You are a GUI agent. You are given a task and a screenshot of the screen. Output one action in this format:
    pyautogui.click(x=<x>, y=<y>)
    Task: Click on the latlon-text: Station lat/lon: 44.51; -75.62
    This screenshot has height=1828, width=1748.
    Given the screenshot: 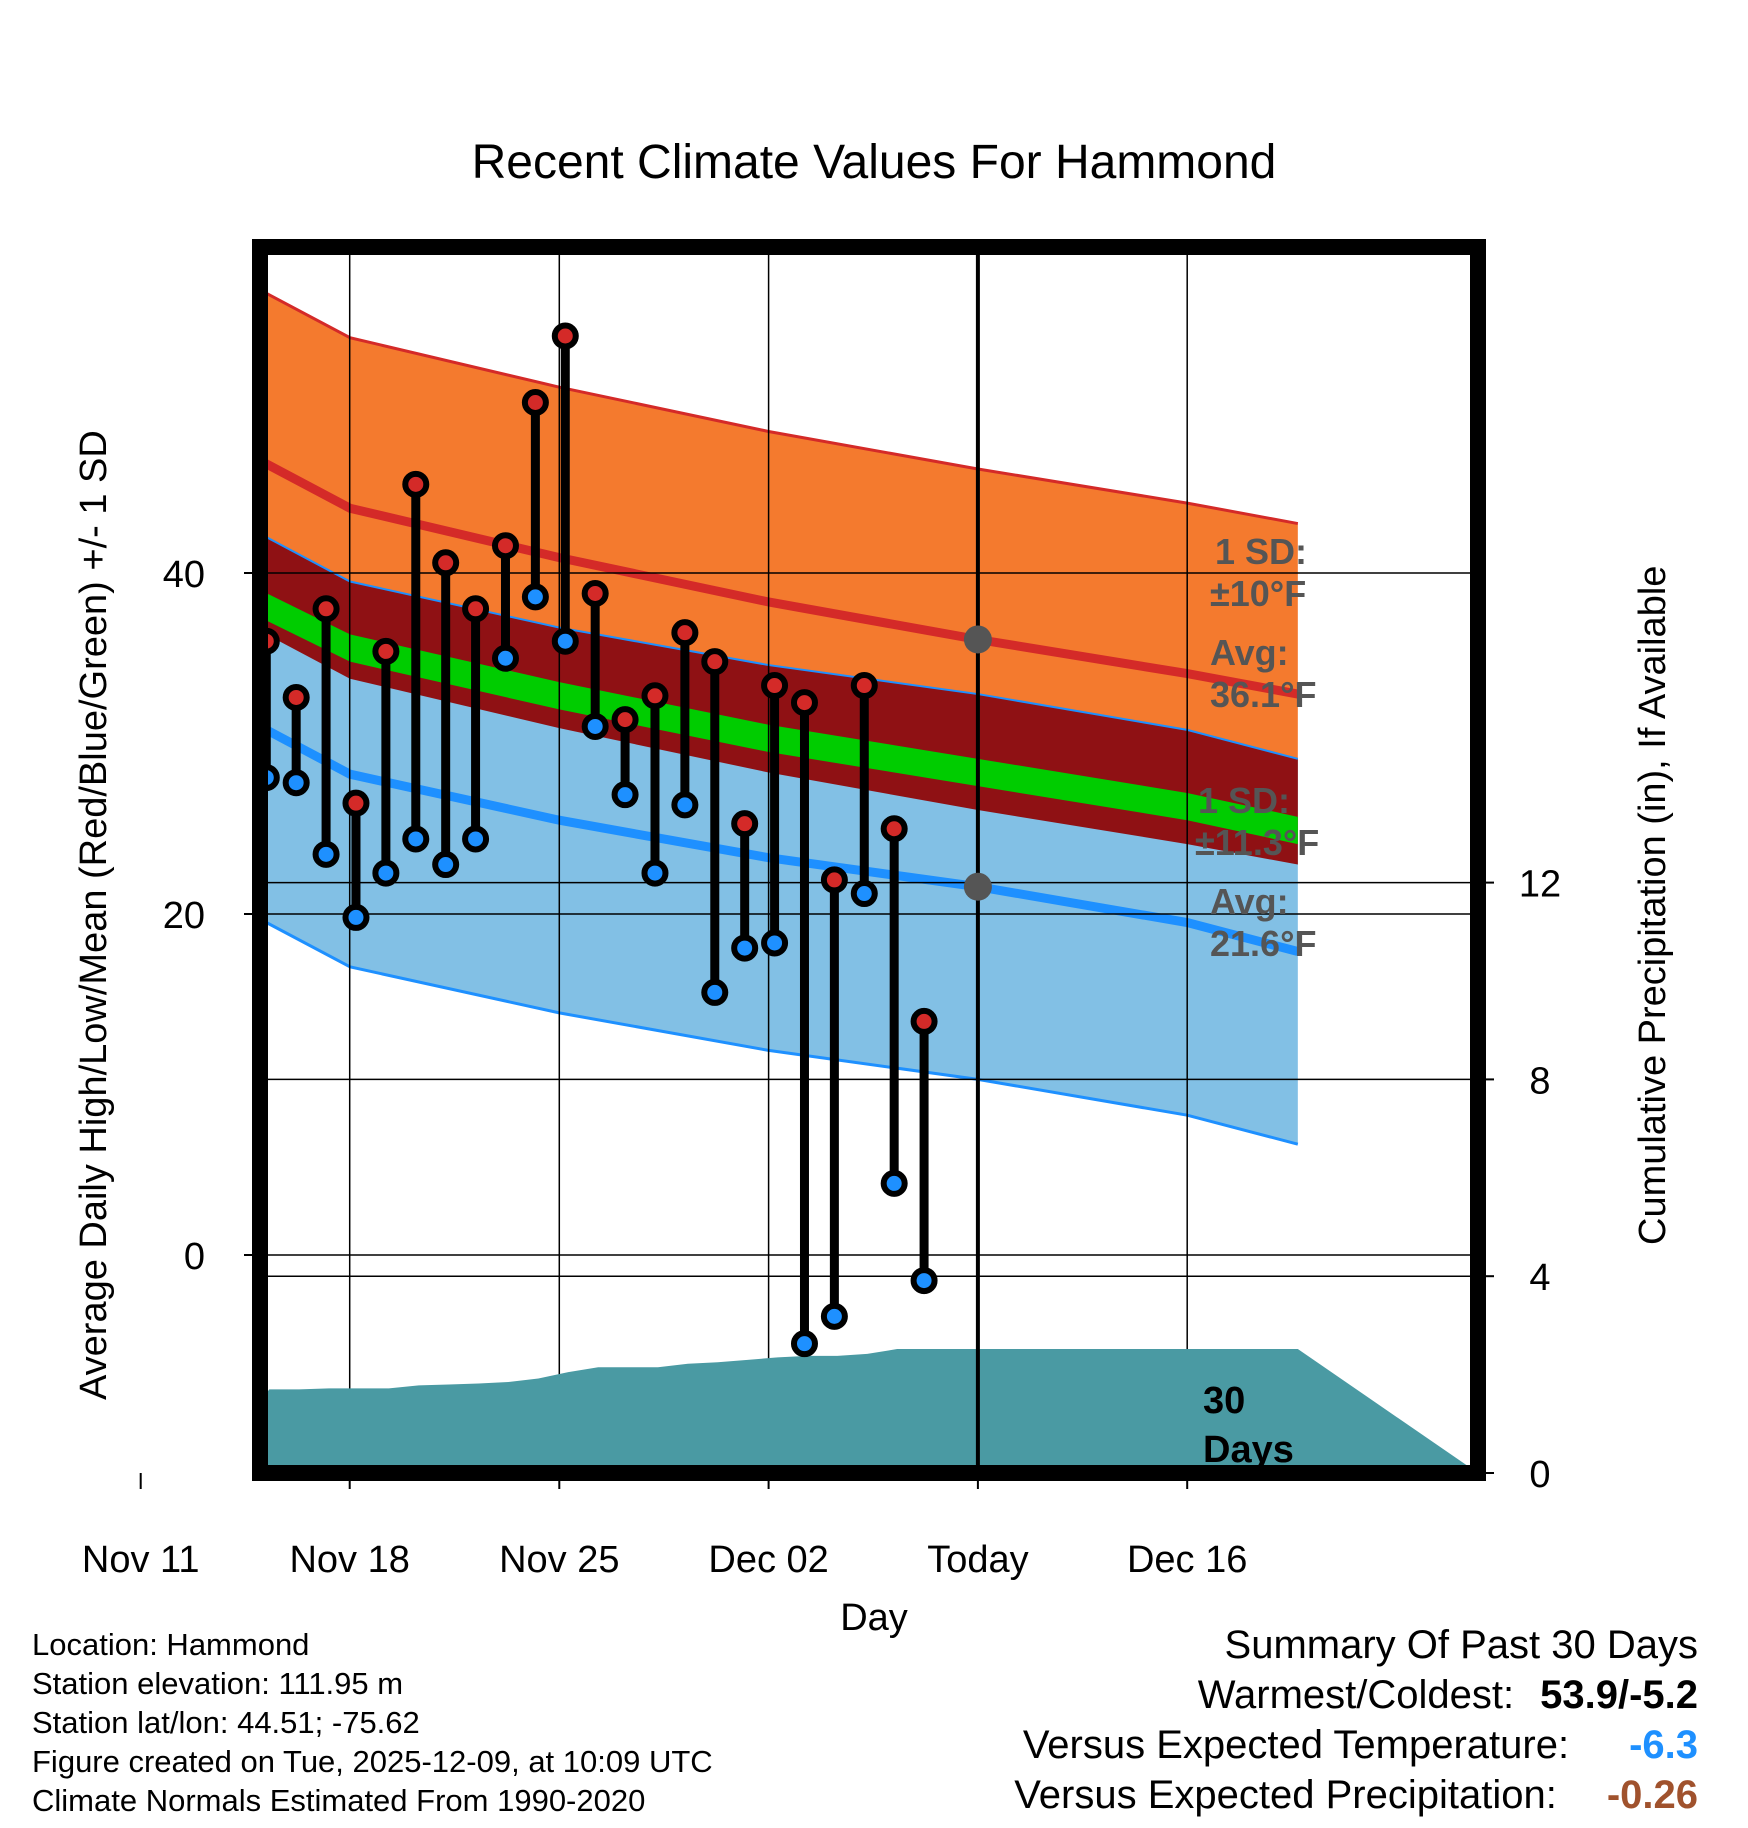 What is the action you would take?
    pyautogui.click(x=226, y=1722)
    